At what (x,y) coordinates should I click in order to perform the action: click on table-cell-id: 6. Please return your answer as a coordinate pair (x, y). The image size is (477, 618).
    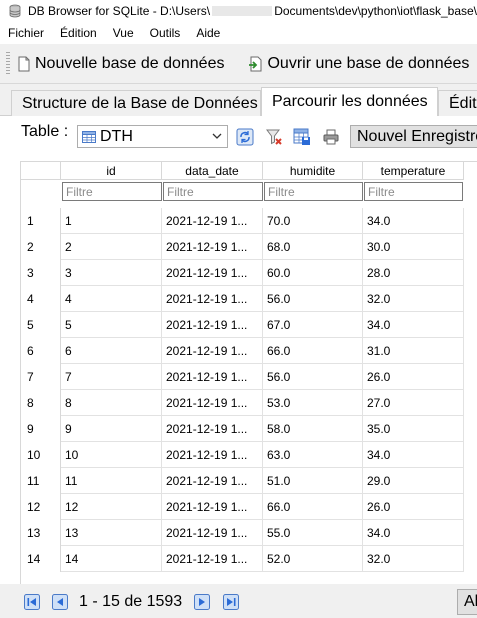
    Looking at the image, I should click on (111, 351).